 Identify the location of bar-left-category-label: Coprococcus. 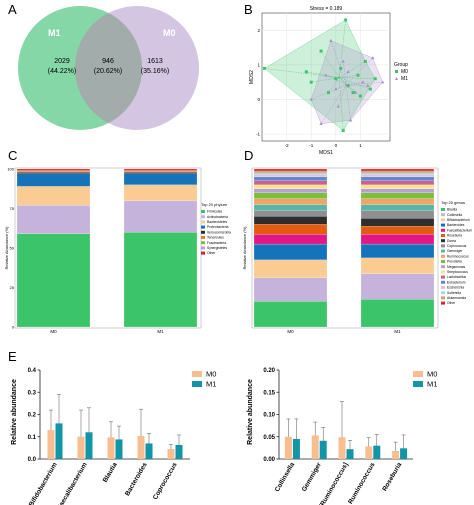
(165, 481).